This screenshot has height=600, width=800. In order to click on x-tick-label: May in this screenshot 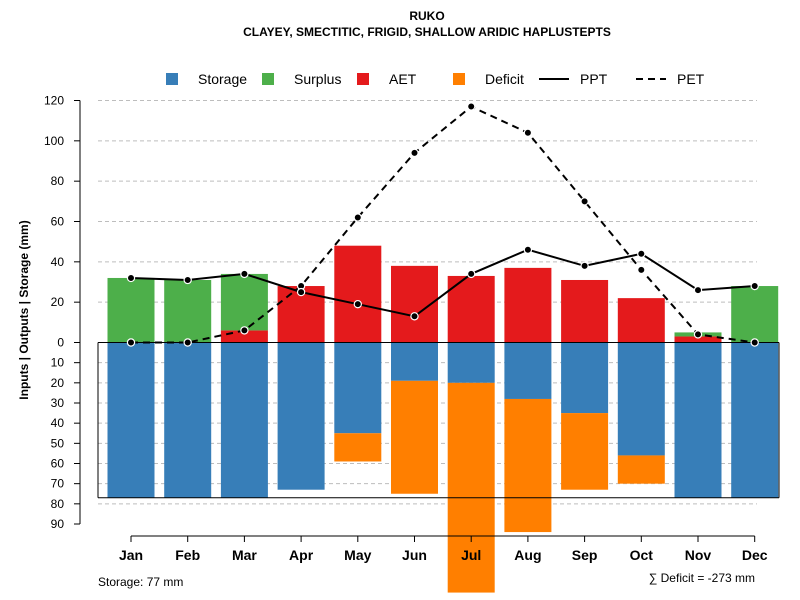, I will do `click(357, 555)`.